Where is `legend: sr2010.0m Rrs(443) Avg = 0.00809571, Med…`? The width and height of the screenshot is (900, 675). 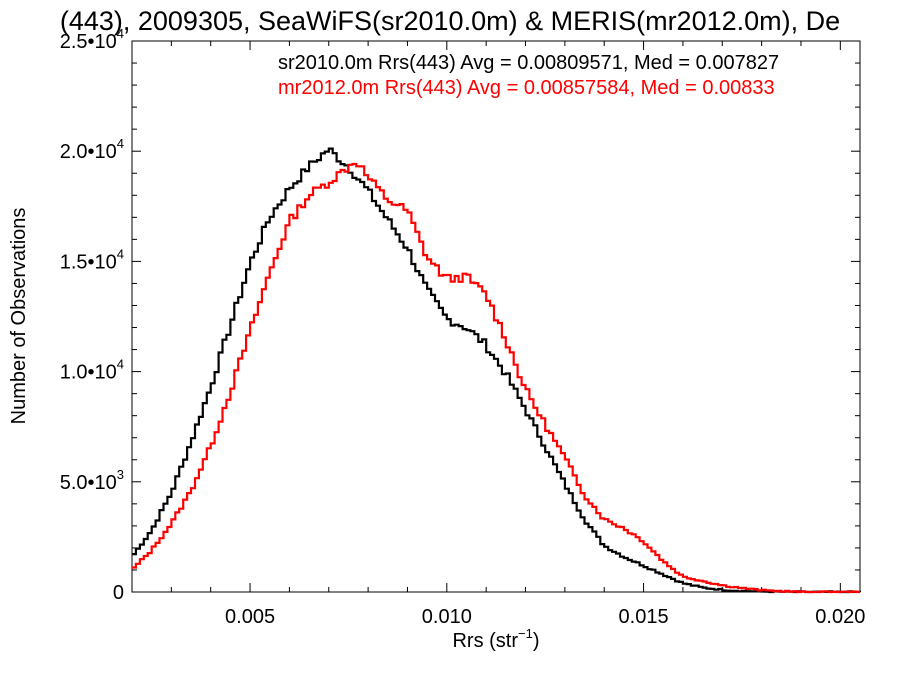
legend: sr2010.0m Rrs(443) Avg = 0.00809571, Med… is located at coordinates (528, 75).